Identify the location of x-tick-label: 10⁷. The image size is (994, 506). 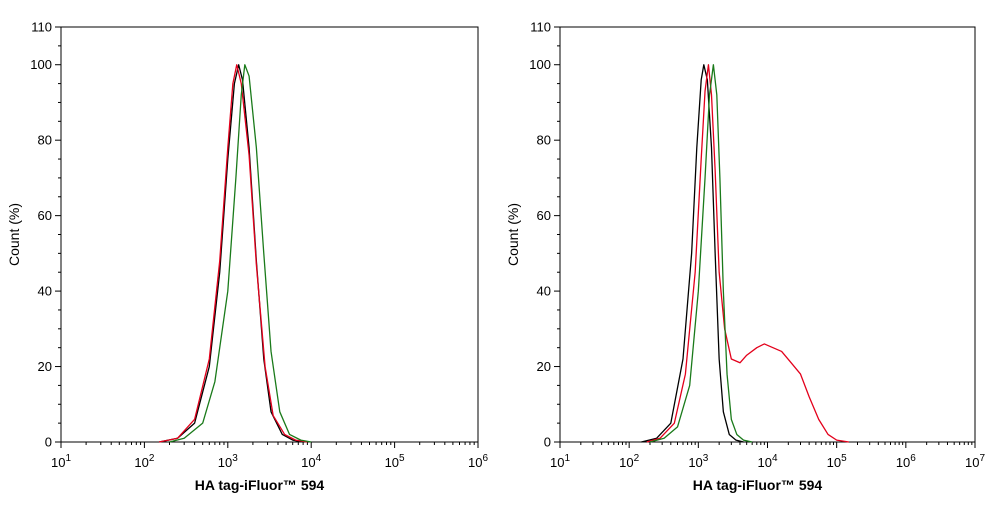
(975, 461).